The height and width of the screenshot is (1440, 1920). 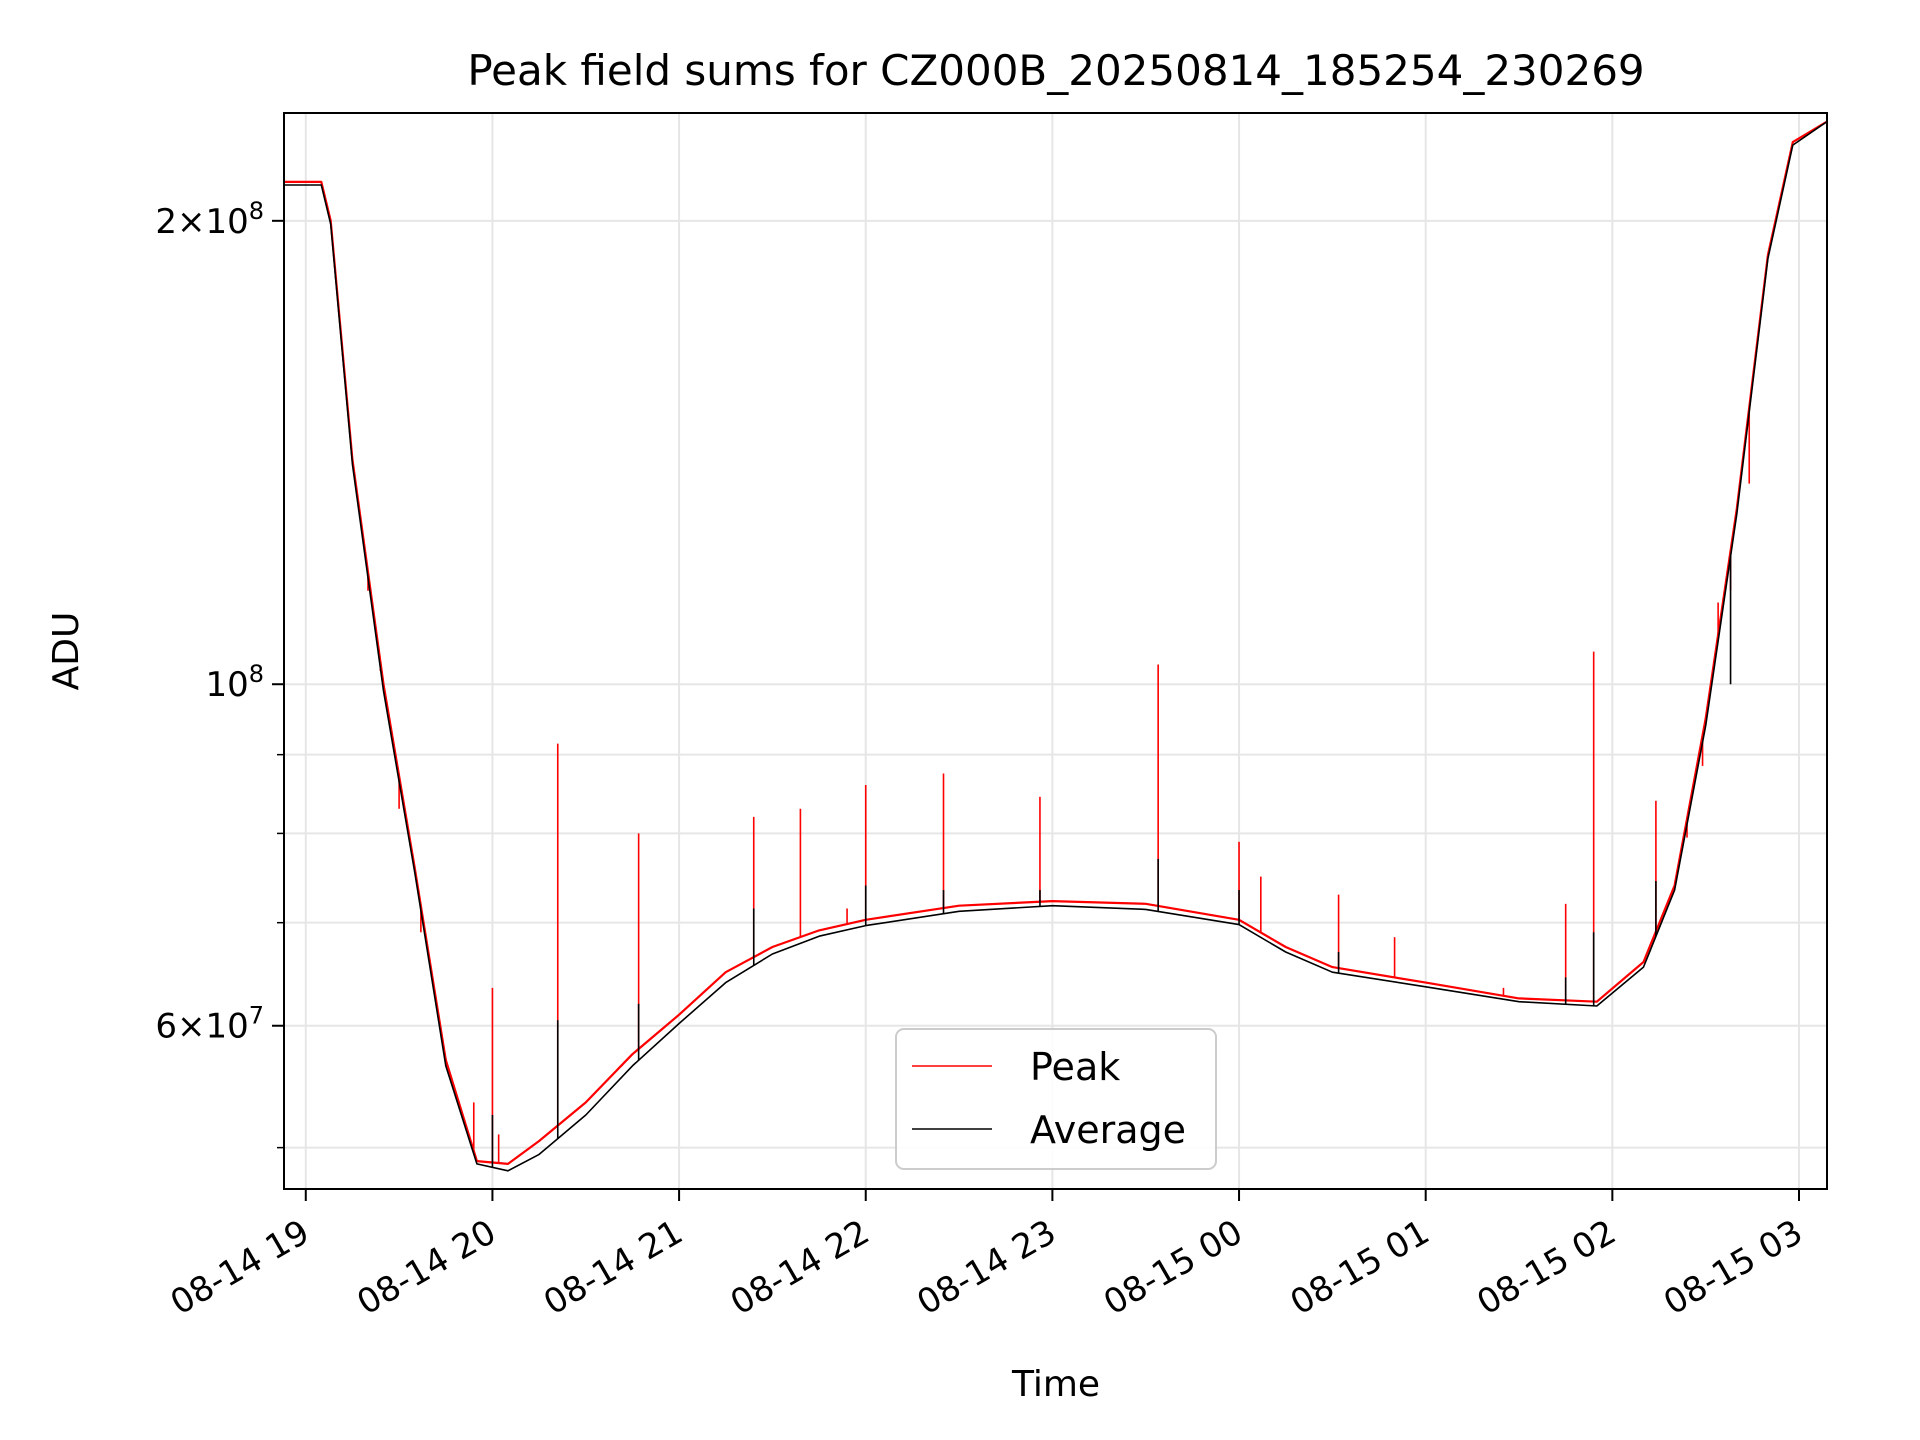 I want to click on legend: Peak Average, so click(x=1056, y=1099).